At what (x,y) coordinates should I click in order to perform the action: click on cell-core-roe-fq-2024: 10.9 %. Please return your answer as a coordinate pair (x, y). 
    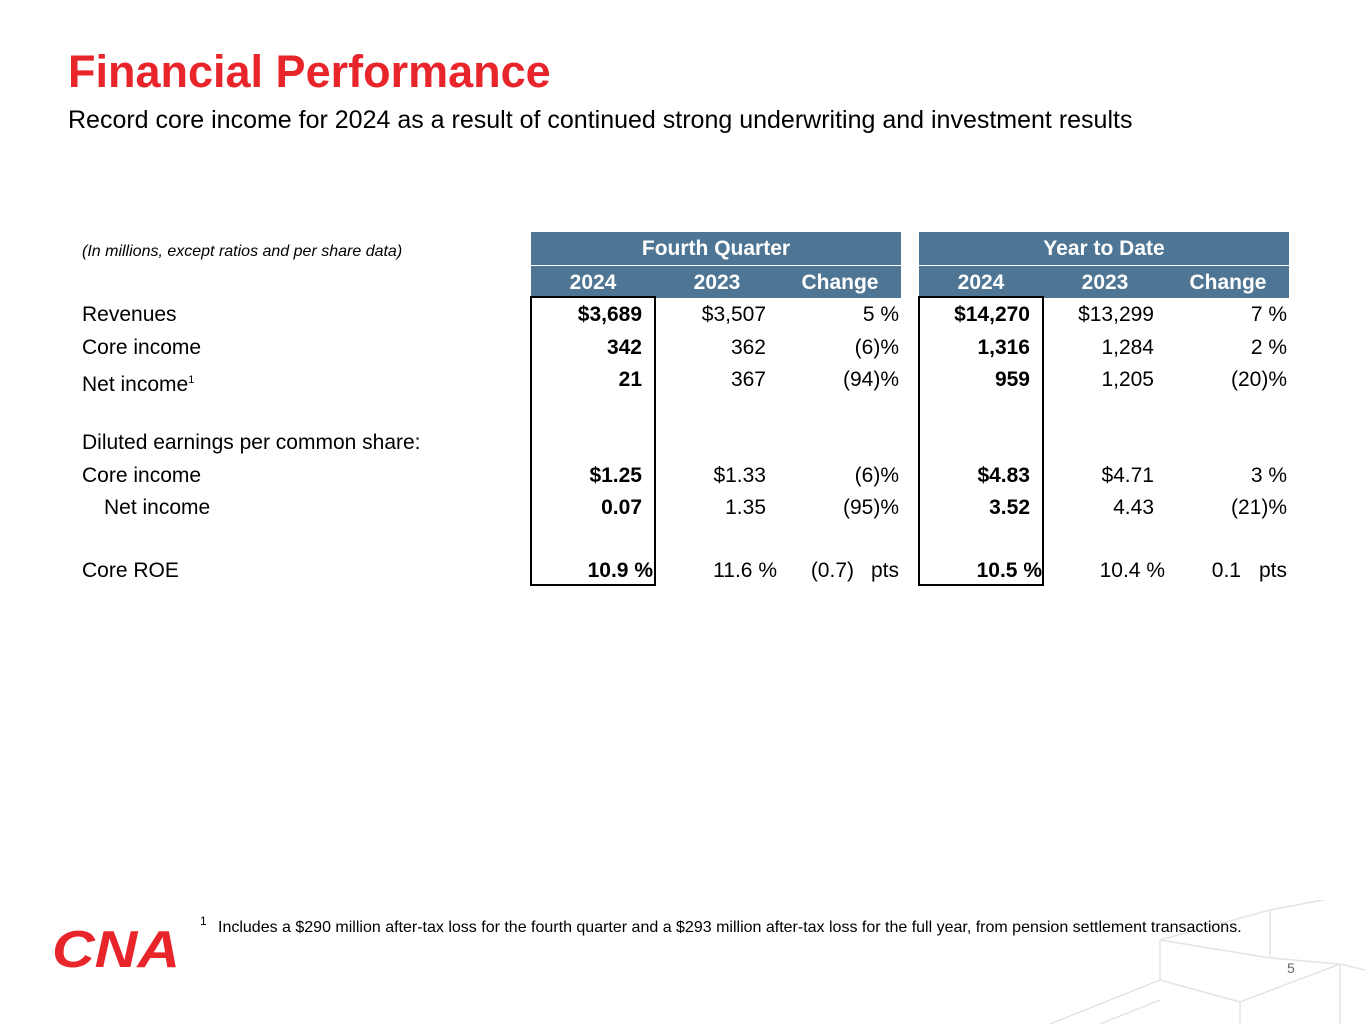
    Looking at the image, I should click on (620, 570).